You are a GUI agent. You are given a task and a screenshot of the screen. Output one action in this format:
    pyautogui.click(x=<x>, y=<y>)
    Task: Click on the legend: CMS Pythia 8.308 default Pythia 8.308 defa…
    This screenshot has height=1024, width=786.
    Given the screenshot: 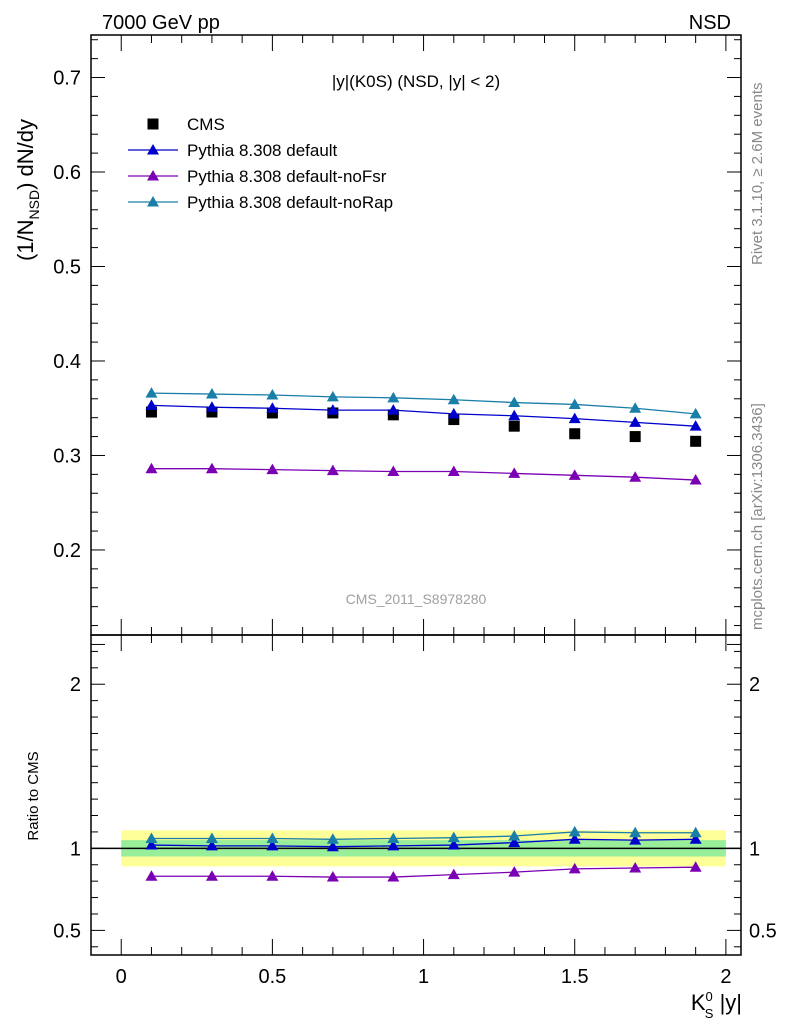 What is the action you would take?
    pyautogui.click(x=260, y=163)
    